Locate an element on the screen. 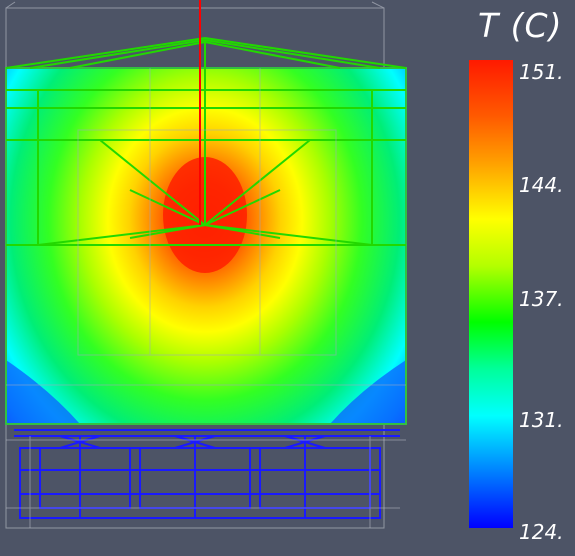 This screenshot has height=556, width=575. colorbar-tick-2: 144. is located at coordinates (541, 185).